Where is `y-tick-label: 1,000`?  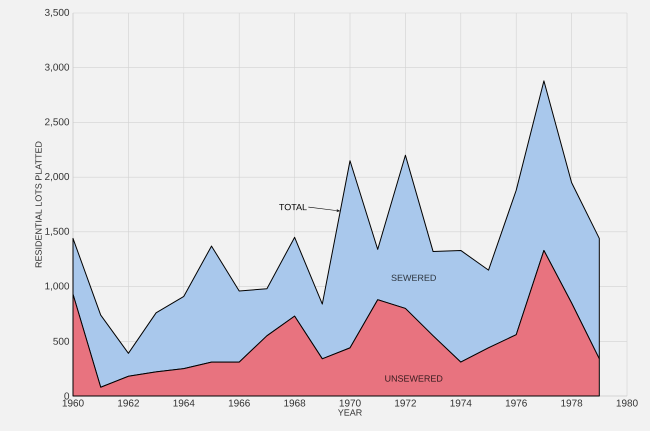
y-tick-label: 1,000 is located at coordinates (57, 286).